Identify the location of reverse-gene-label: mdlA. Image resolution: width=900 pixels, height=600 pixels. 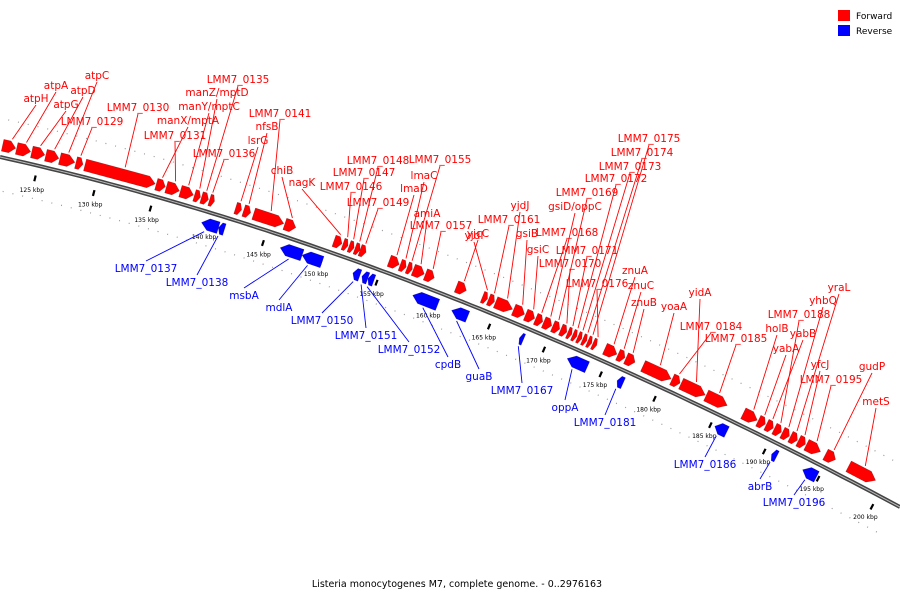
(280, 308).